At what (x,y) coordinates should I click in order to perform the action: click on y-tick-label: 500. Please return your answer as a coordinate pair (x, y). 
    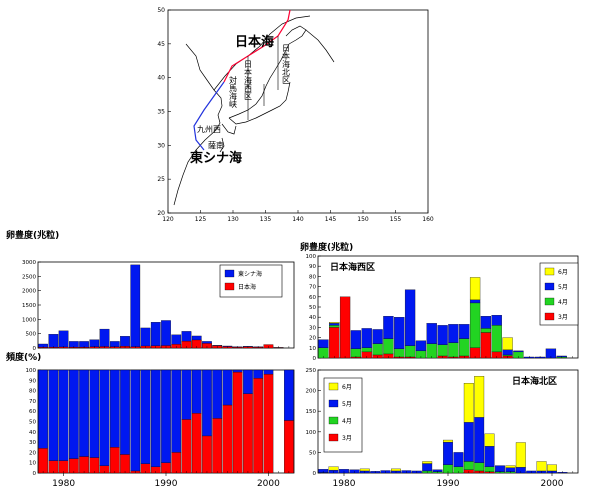
    Looking at the image, I should click on (31, 335).